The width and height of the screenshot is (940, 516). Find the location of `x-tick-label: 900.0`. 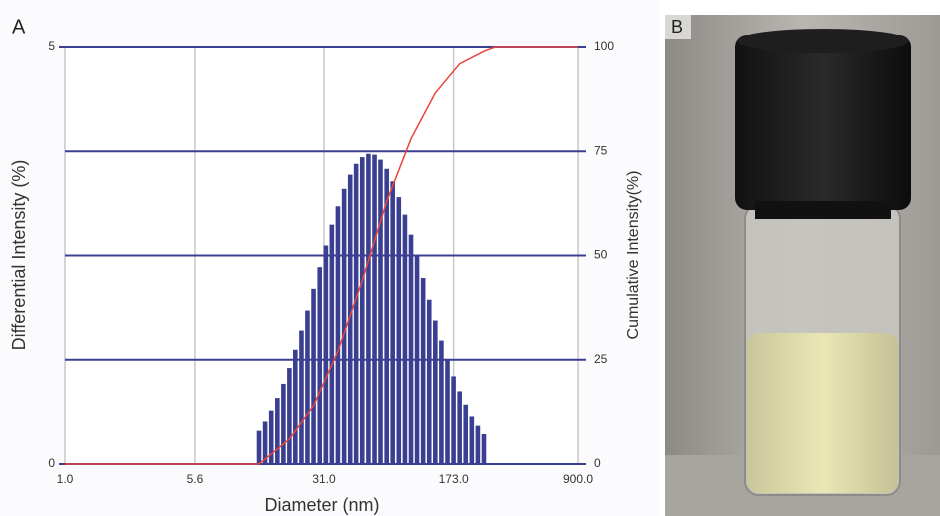

x-tick-label: 900.0 is located at coordinates (578, 479).